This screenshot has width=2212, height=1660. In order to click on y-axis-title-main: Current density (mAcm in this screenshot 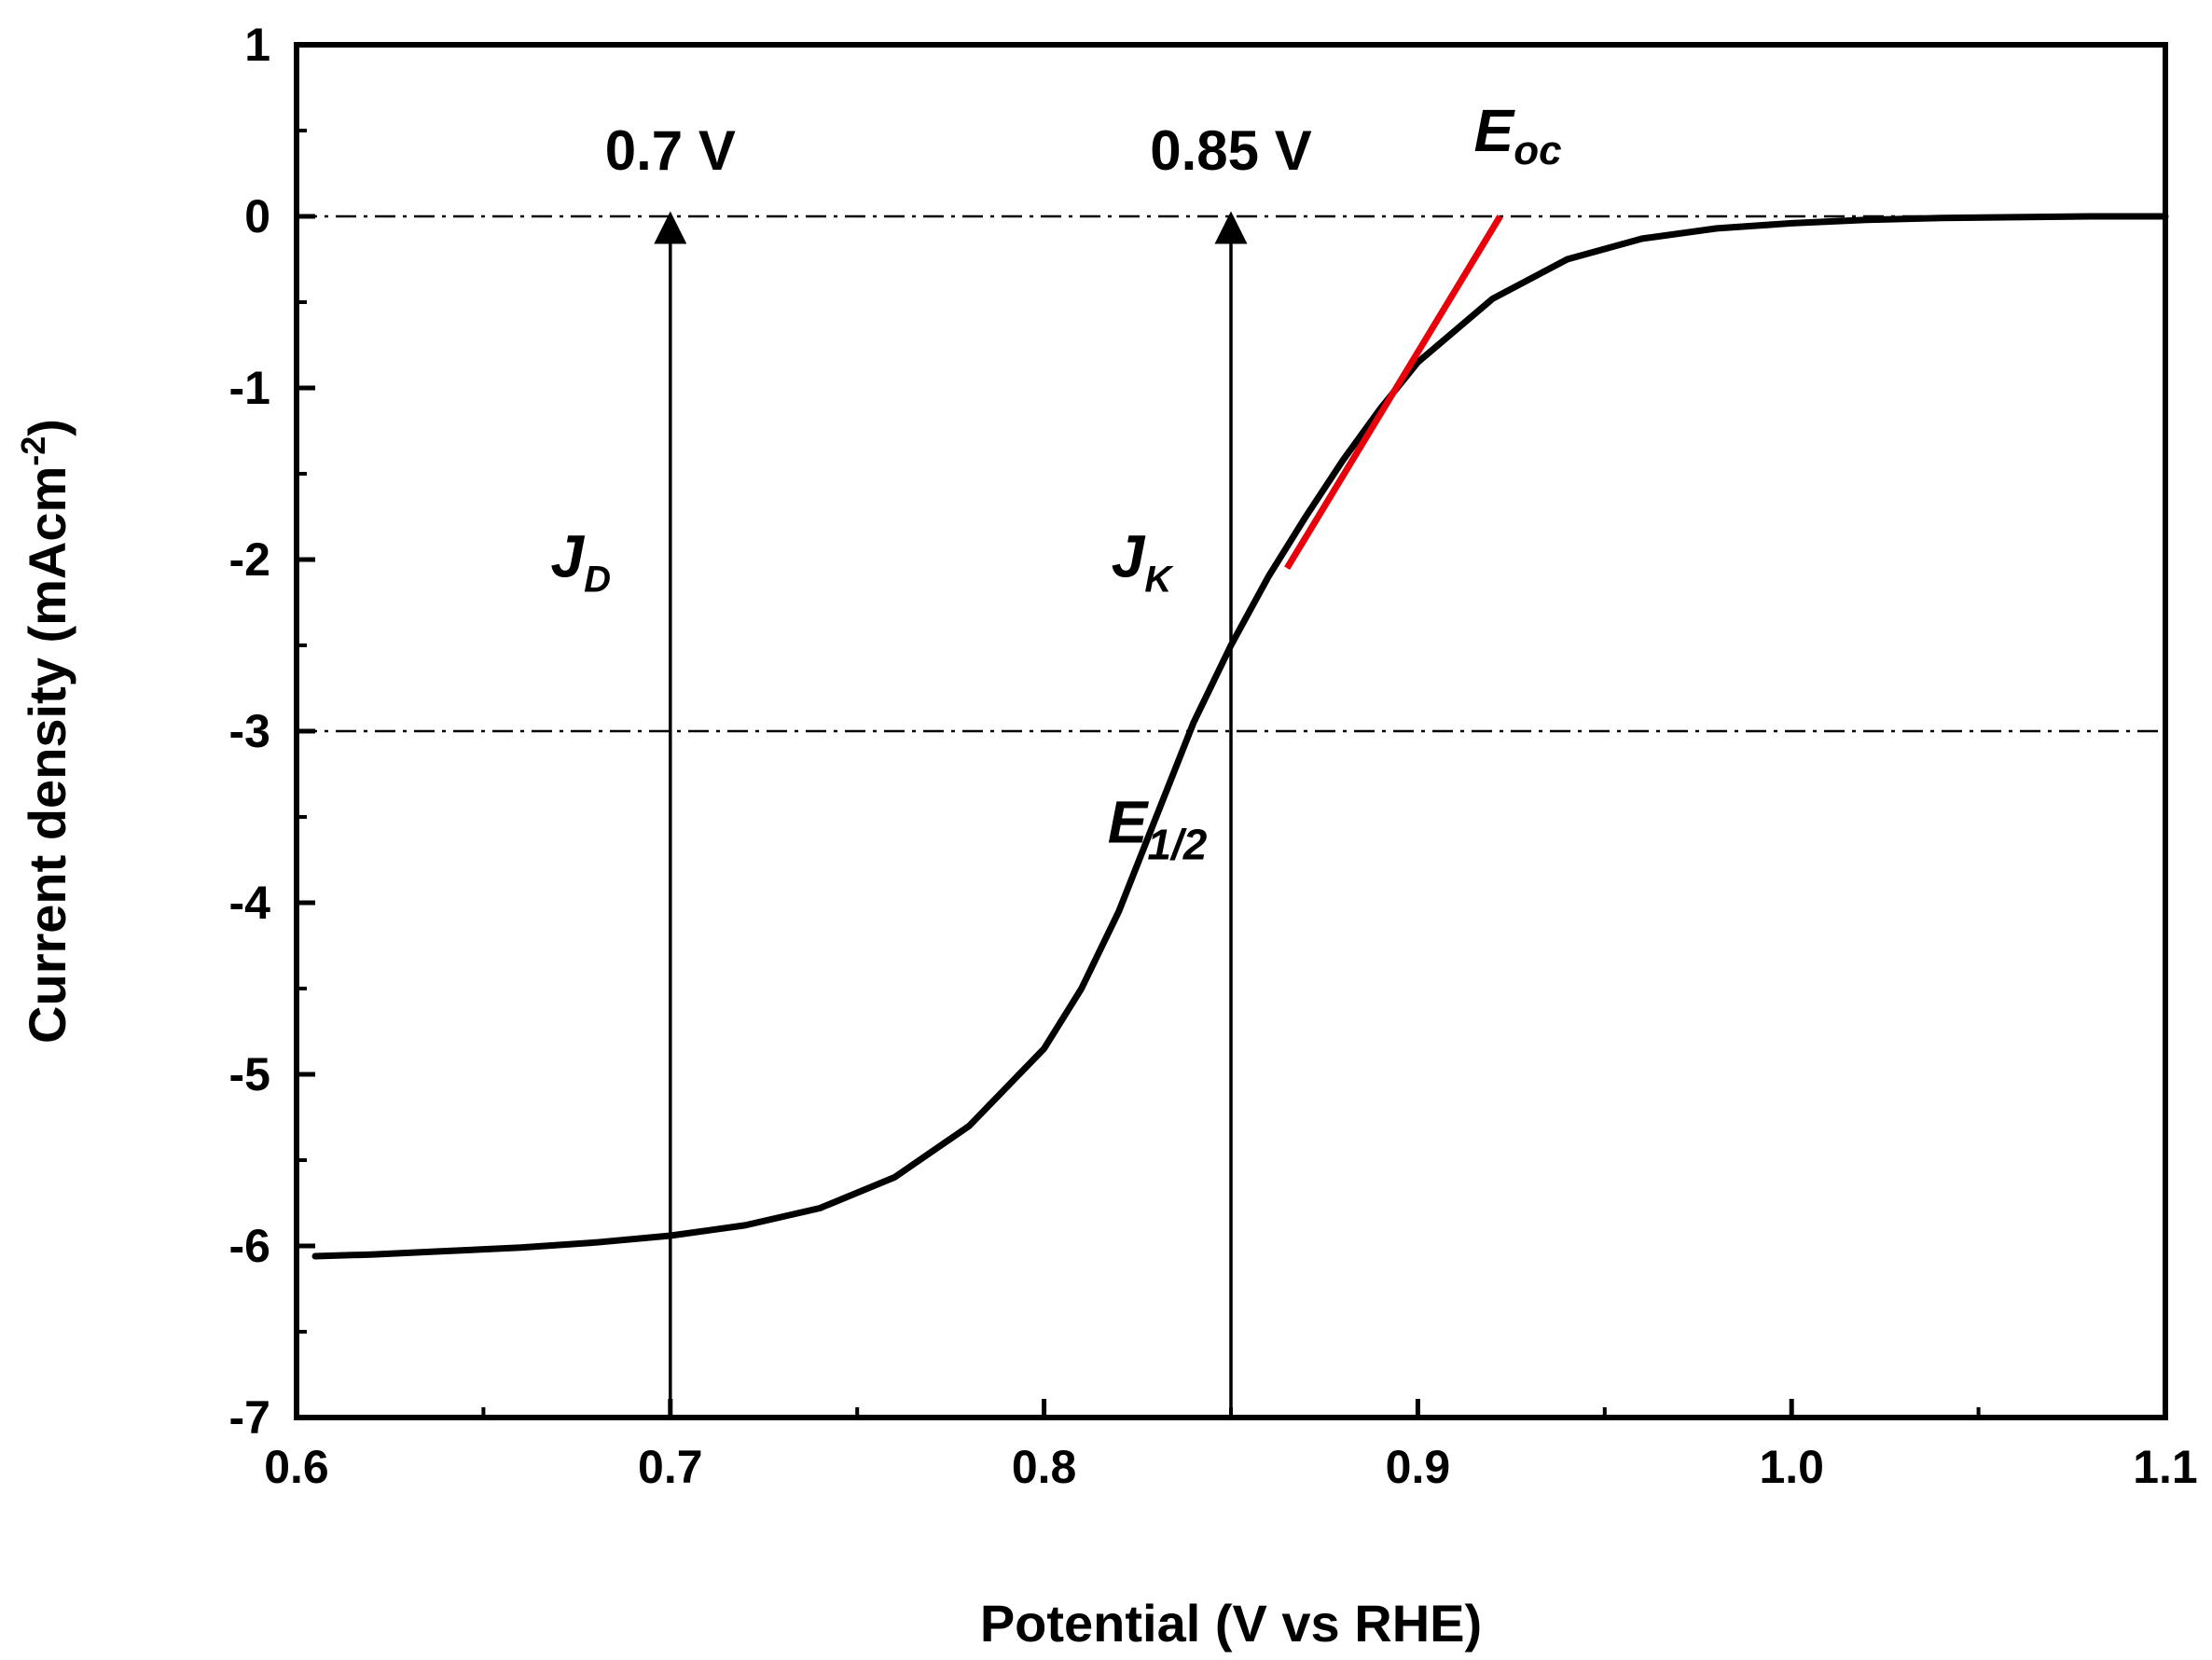, I will do `click(47, 755)`.